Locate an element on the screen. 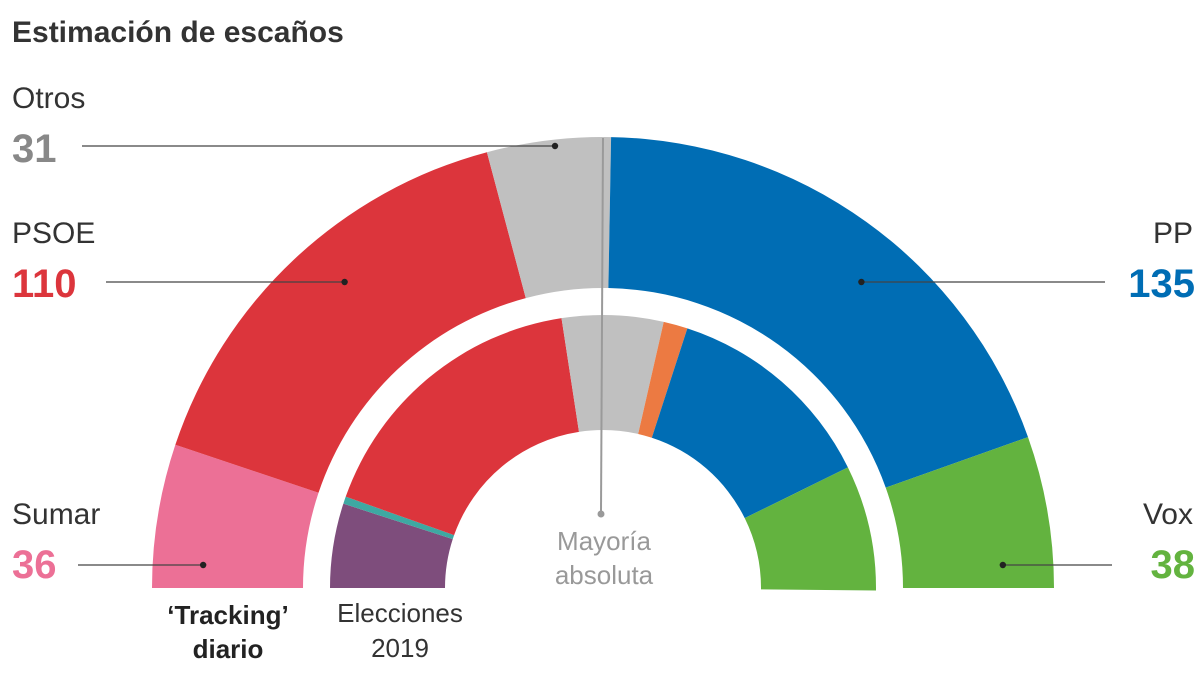 Image resolution: width=1200 pixels, height=675 pixels. party-seats-vox: 38 is located at coordinates (1173, 565).